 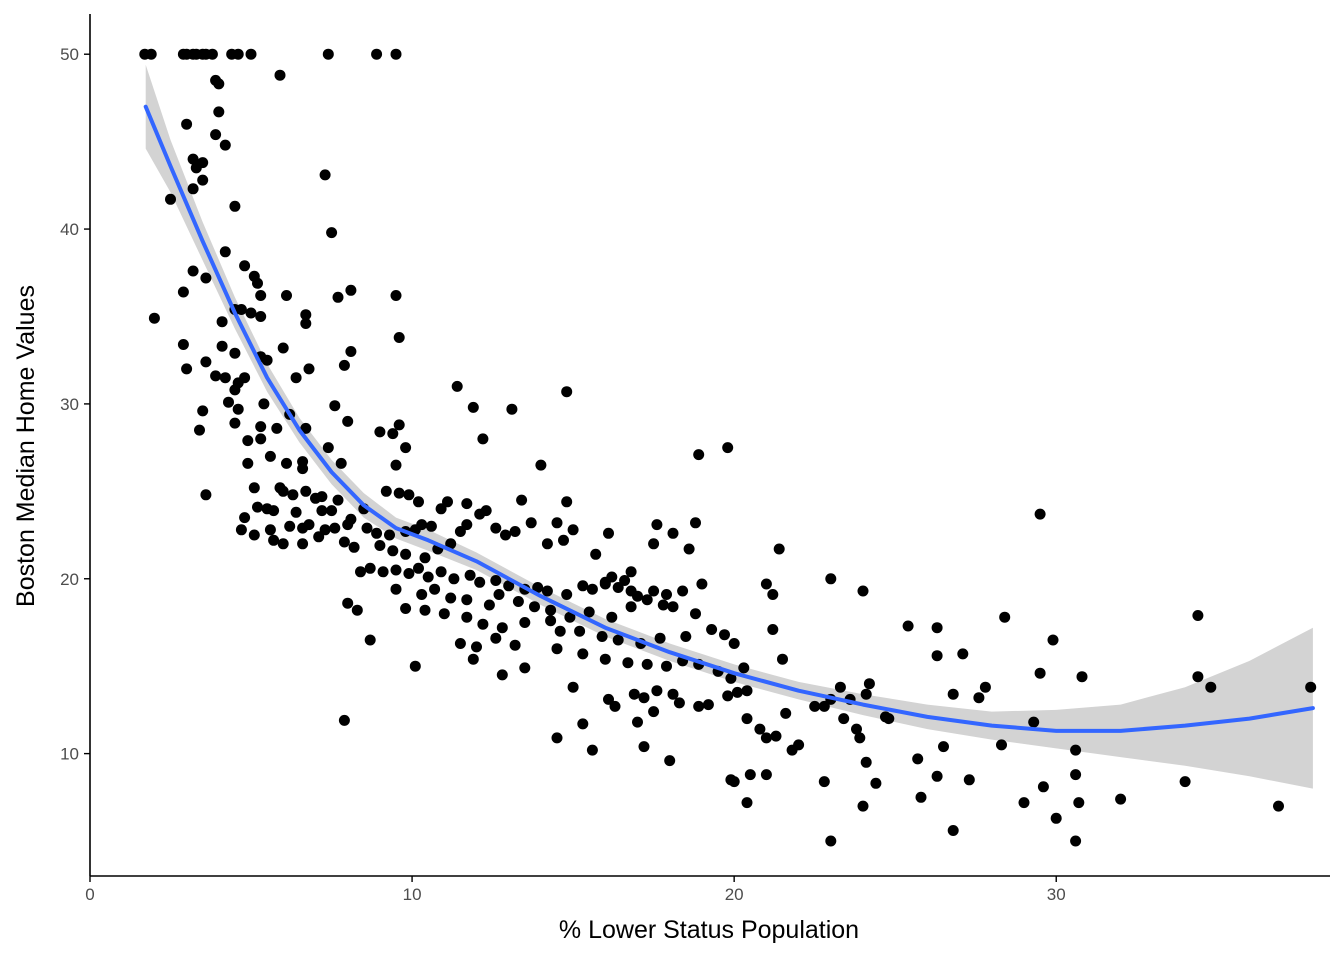 I want to click on x-tick-label-30: 30, so click(x=1056, y=894).